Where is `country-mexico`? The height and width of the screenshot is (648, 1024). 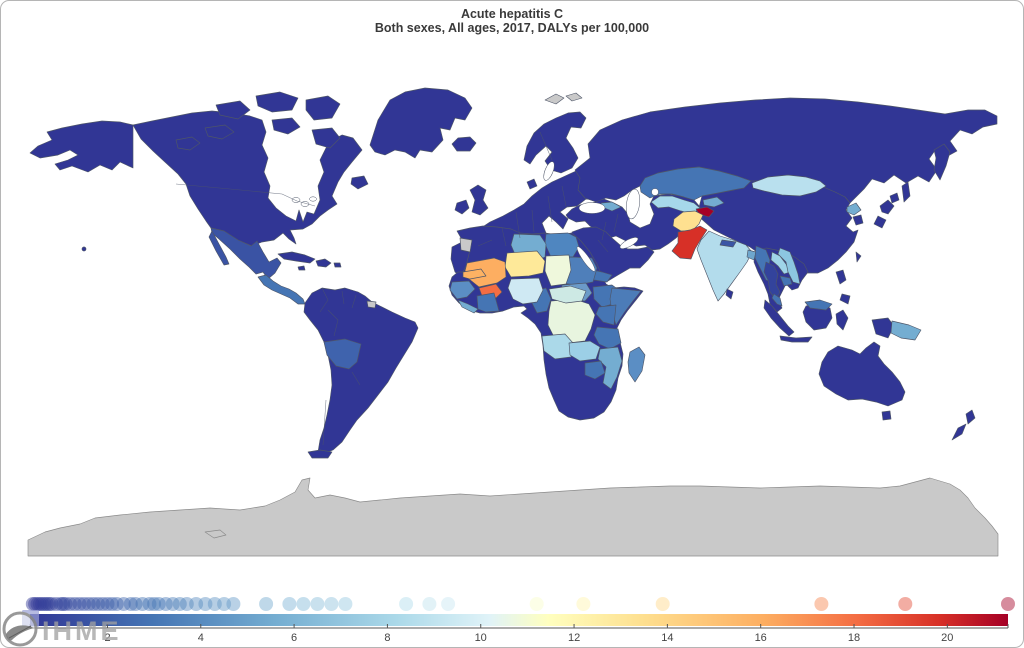
country-mexico is located at coordinates (246, 253).